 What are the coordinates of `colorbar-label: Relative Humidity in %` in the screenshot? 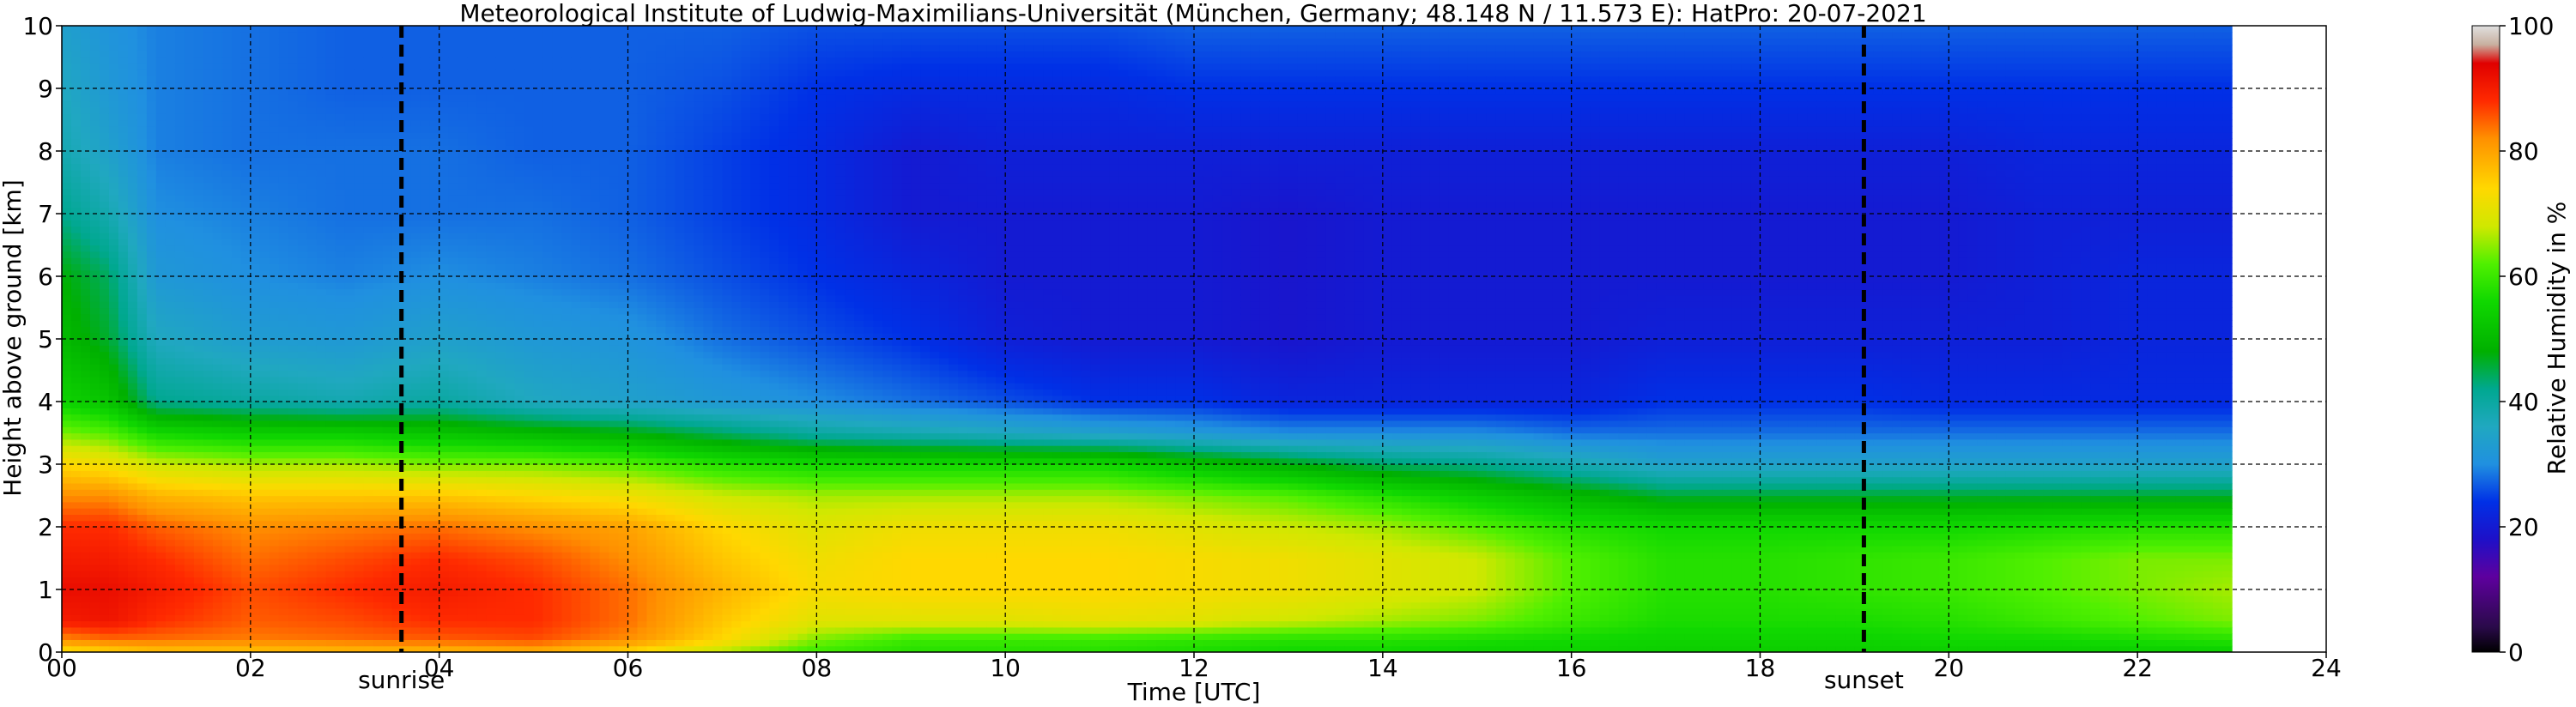 It's located at (2557, 338).